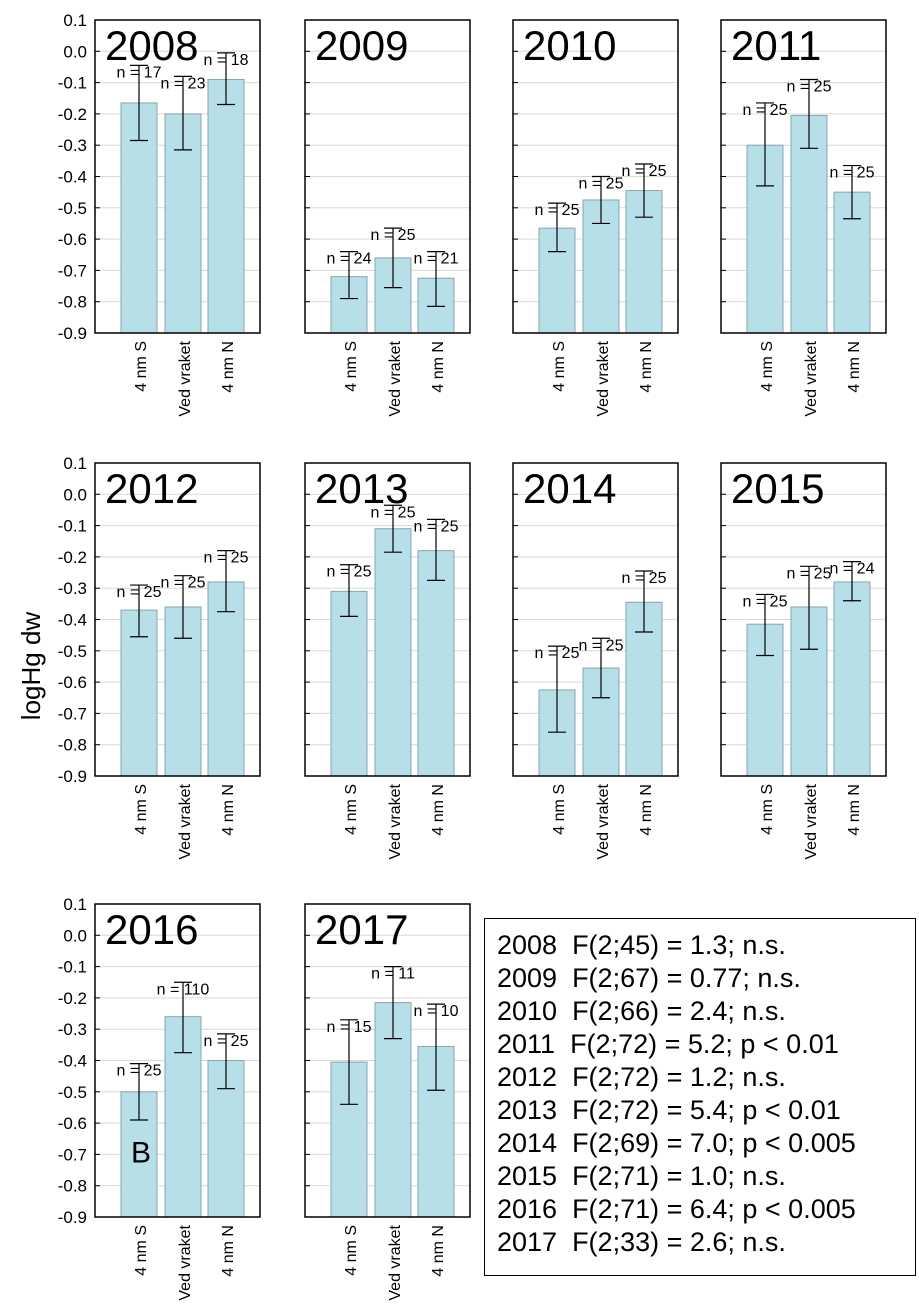 Image resolution: width=919 pixels, height=1314 pixels. What do you see at coordinates (557, 280) in the screenshot?
I see `panel-2010-bar` at bounding box center [557, 280].